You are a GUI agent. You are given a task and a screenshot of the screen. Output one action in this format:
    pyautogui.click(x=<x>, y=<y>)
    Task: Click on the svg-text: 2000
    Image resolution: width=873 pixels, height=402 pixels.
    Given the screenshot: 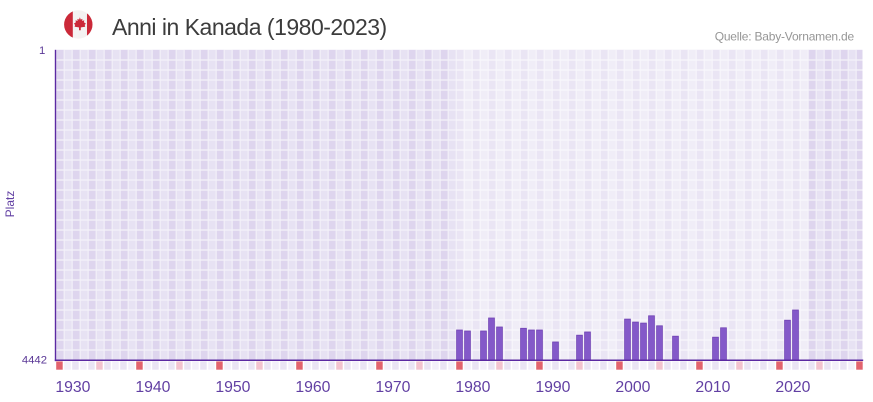 What is the action you would take?
    pyautogui.click(x=632, y=387)
    